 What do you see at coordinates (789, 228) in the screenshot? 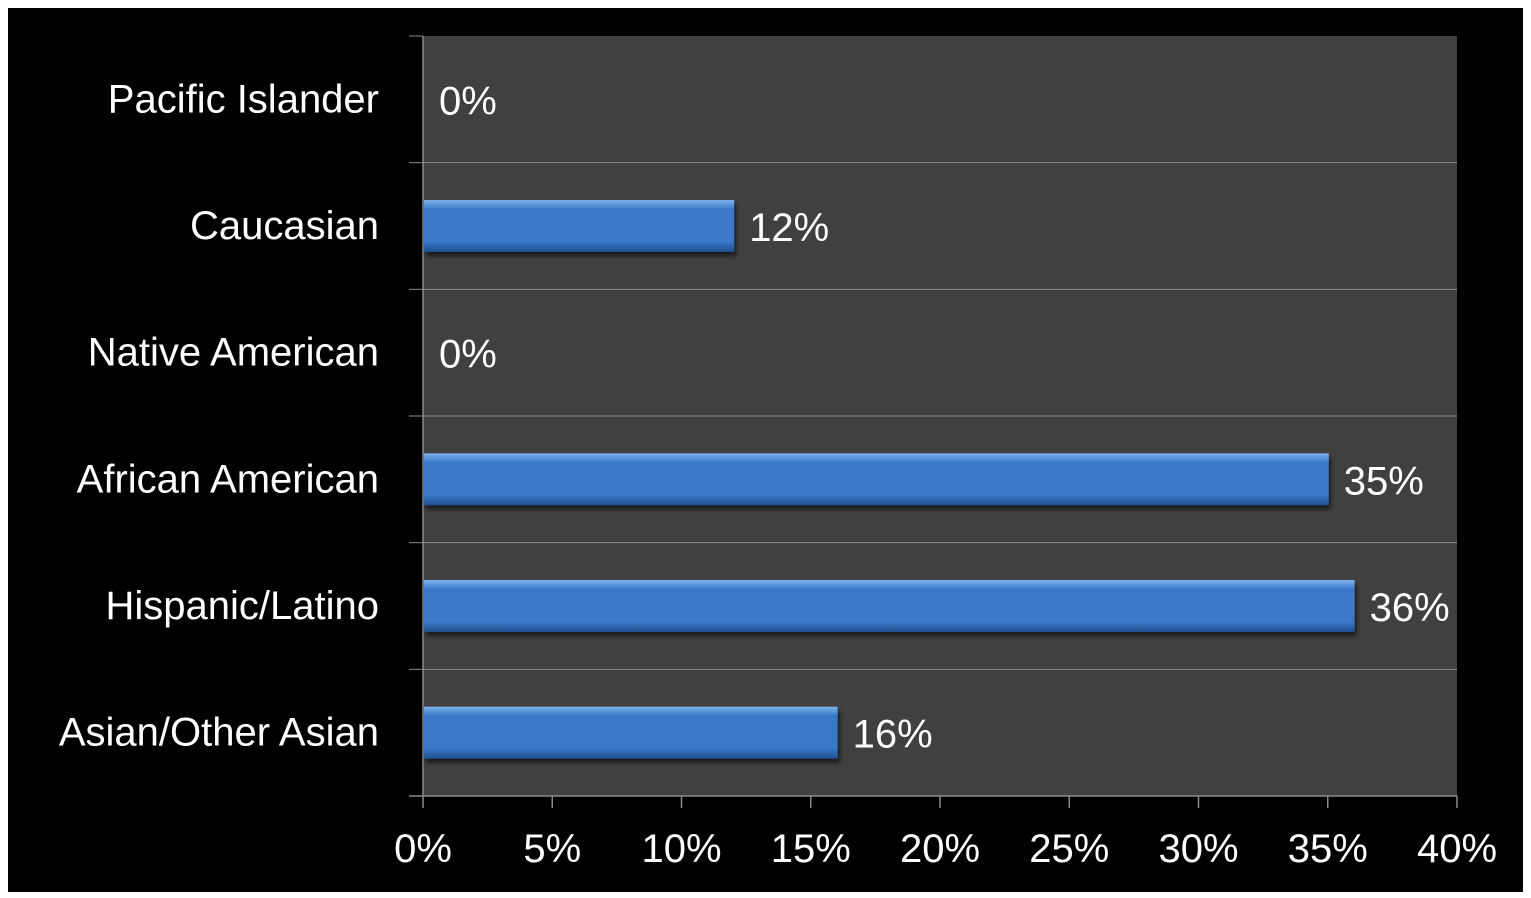
I see `data-label: 12%` at bounding box center [789, 228].